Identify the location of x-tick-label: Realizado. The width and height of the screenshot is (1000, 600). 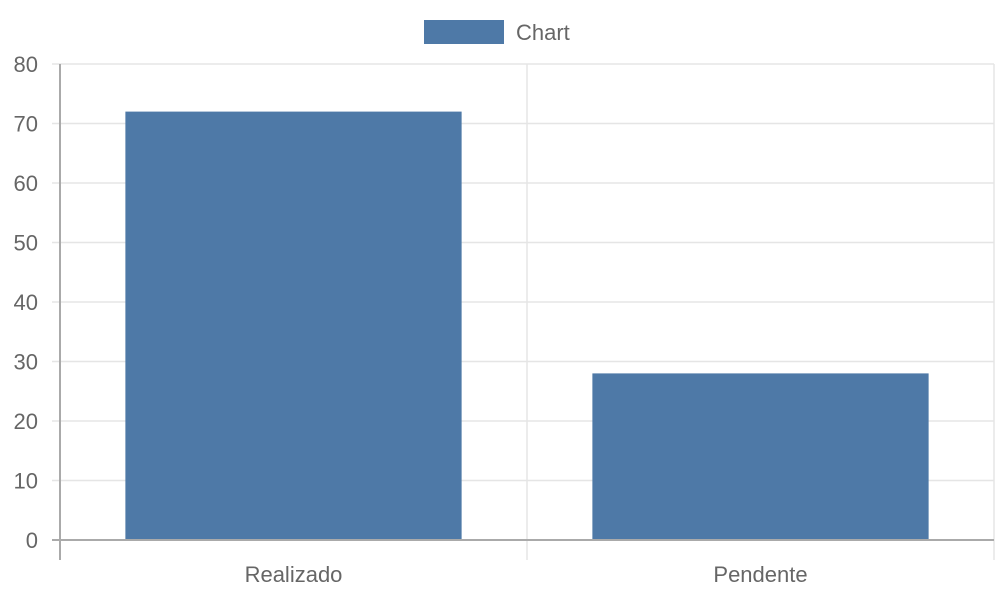
(294, 574).